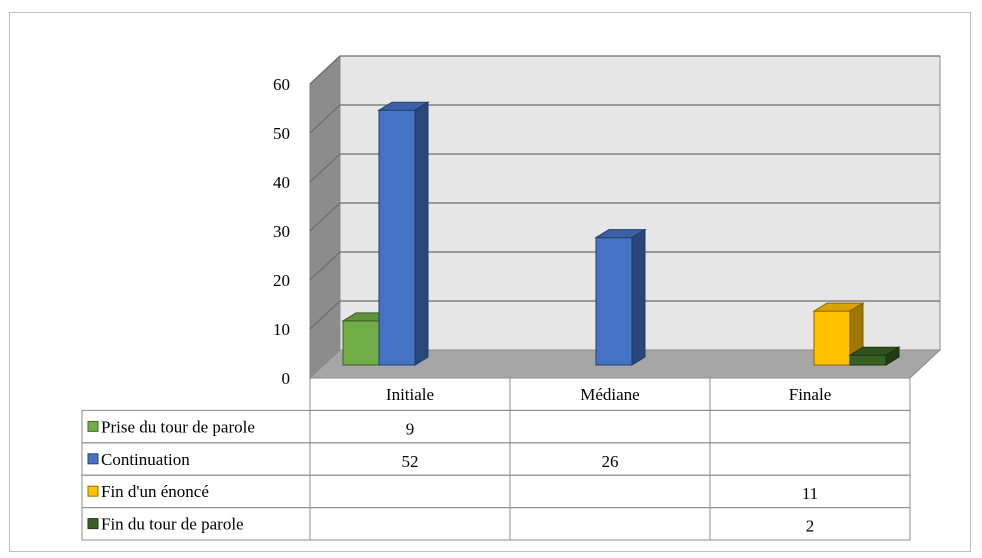  I want to click on data-table-value: 11, so click(810, 493).